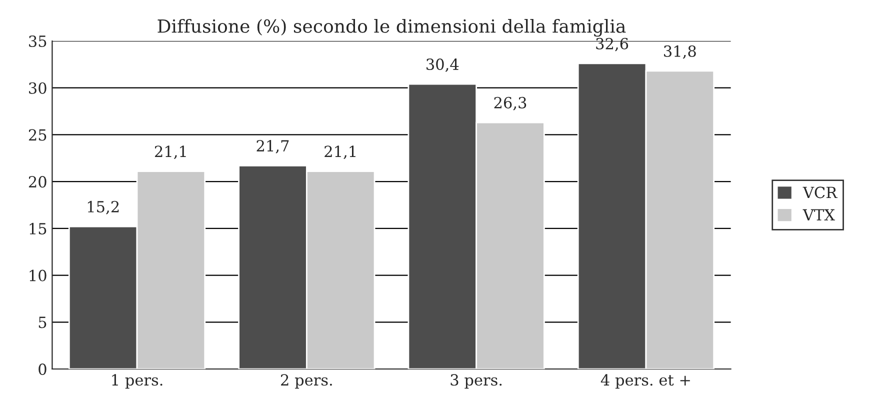  What do you see at coordinates (392, 27) in the screenshot?
I see `chart-title: Diffusione (%) secondo le dimensioni della famiglia` at bounding box center [392, 27].